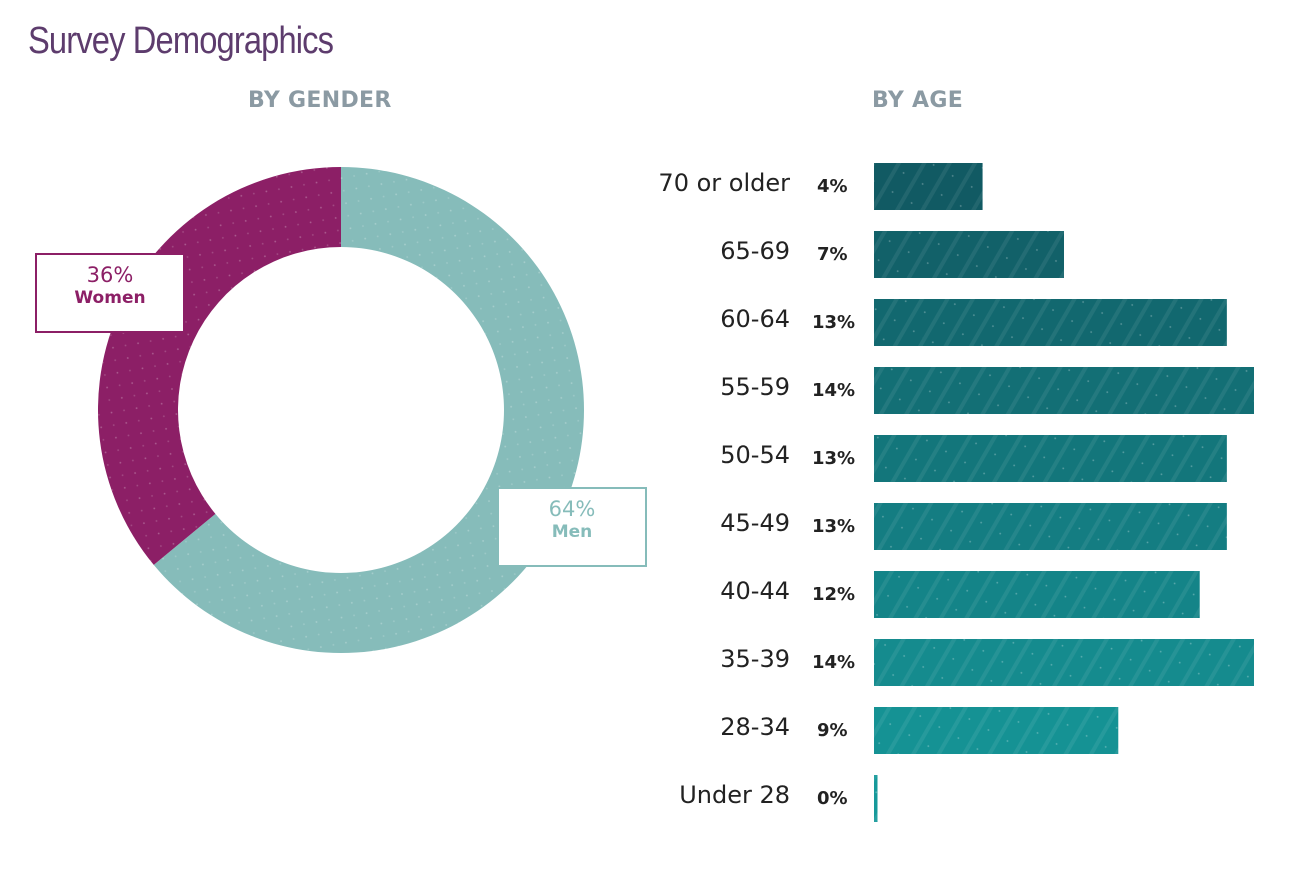  Describe the element at coordinates (755, 455) in the screenshot. I see `age-category-label: 50-54` at that location.